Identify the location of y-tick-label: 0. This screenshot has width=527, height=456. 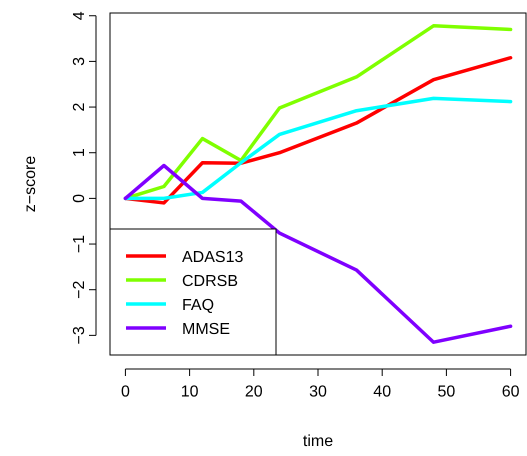
(79, 198).